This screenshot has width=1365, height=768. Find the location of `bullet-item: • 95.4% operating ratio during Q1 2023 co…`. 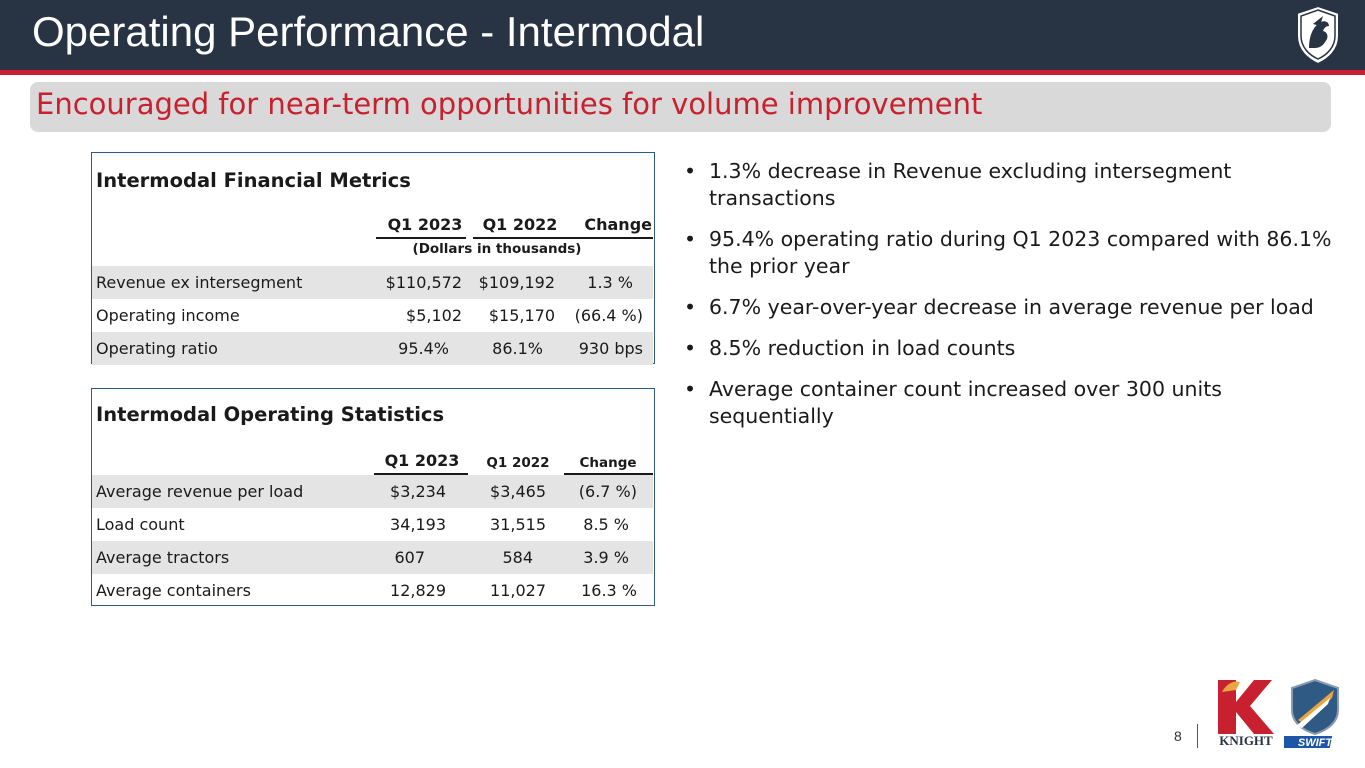

bullet-item: • 95.4% operating ratio during Q1 2023 co… is located at coordinates (1008, 252).